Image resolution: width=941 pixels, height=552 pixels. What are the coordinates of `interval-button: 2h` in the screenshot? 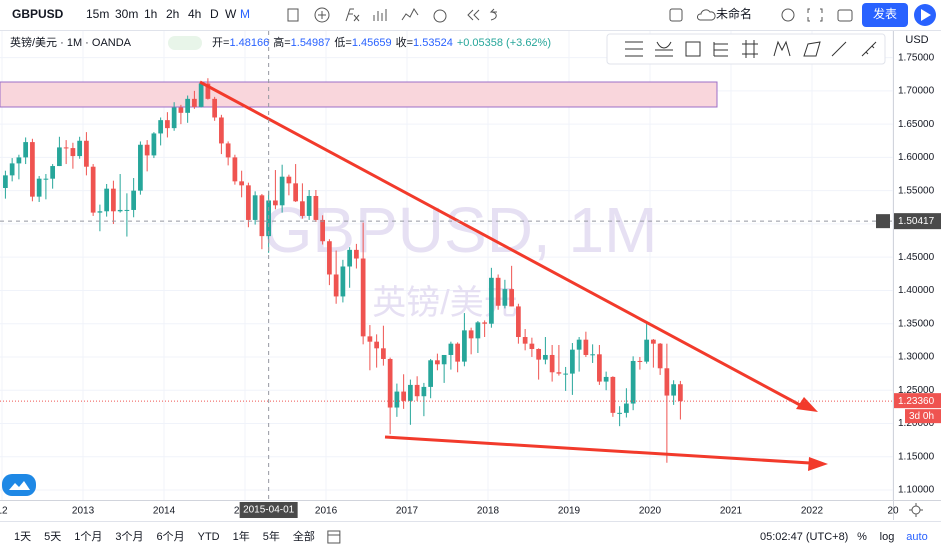 It's located at (172, 14).